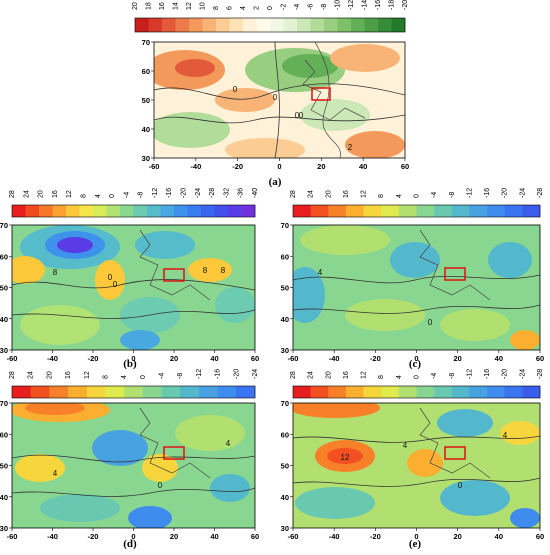 The width and height of the screenshot is (550, 555). I want to click on y-tick-label: 30, so click(285, 528).